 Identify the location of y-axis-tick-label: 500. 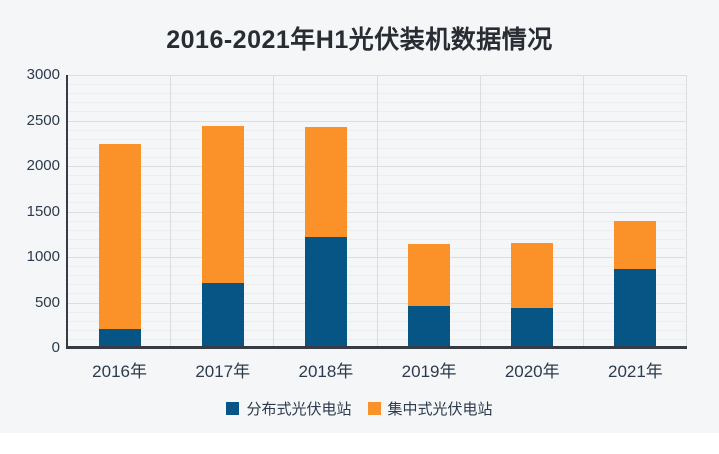
(47, 302).